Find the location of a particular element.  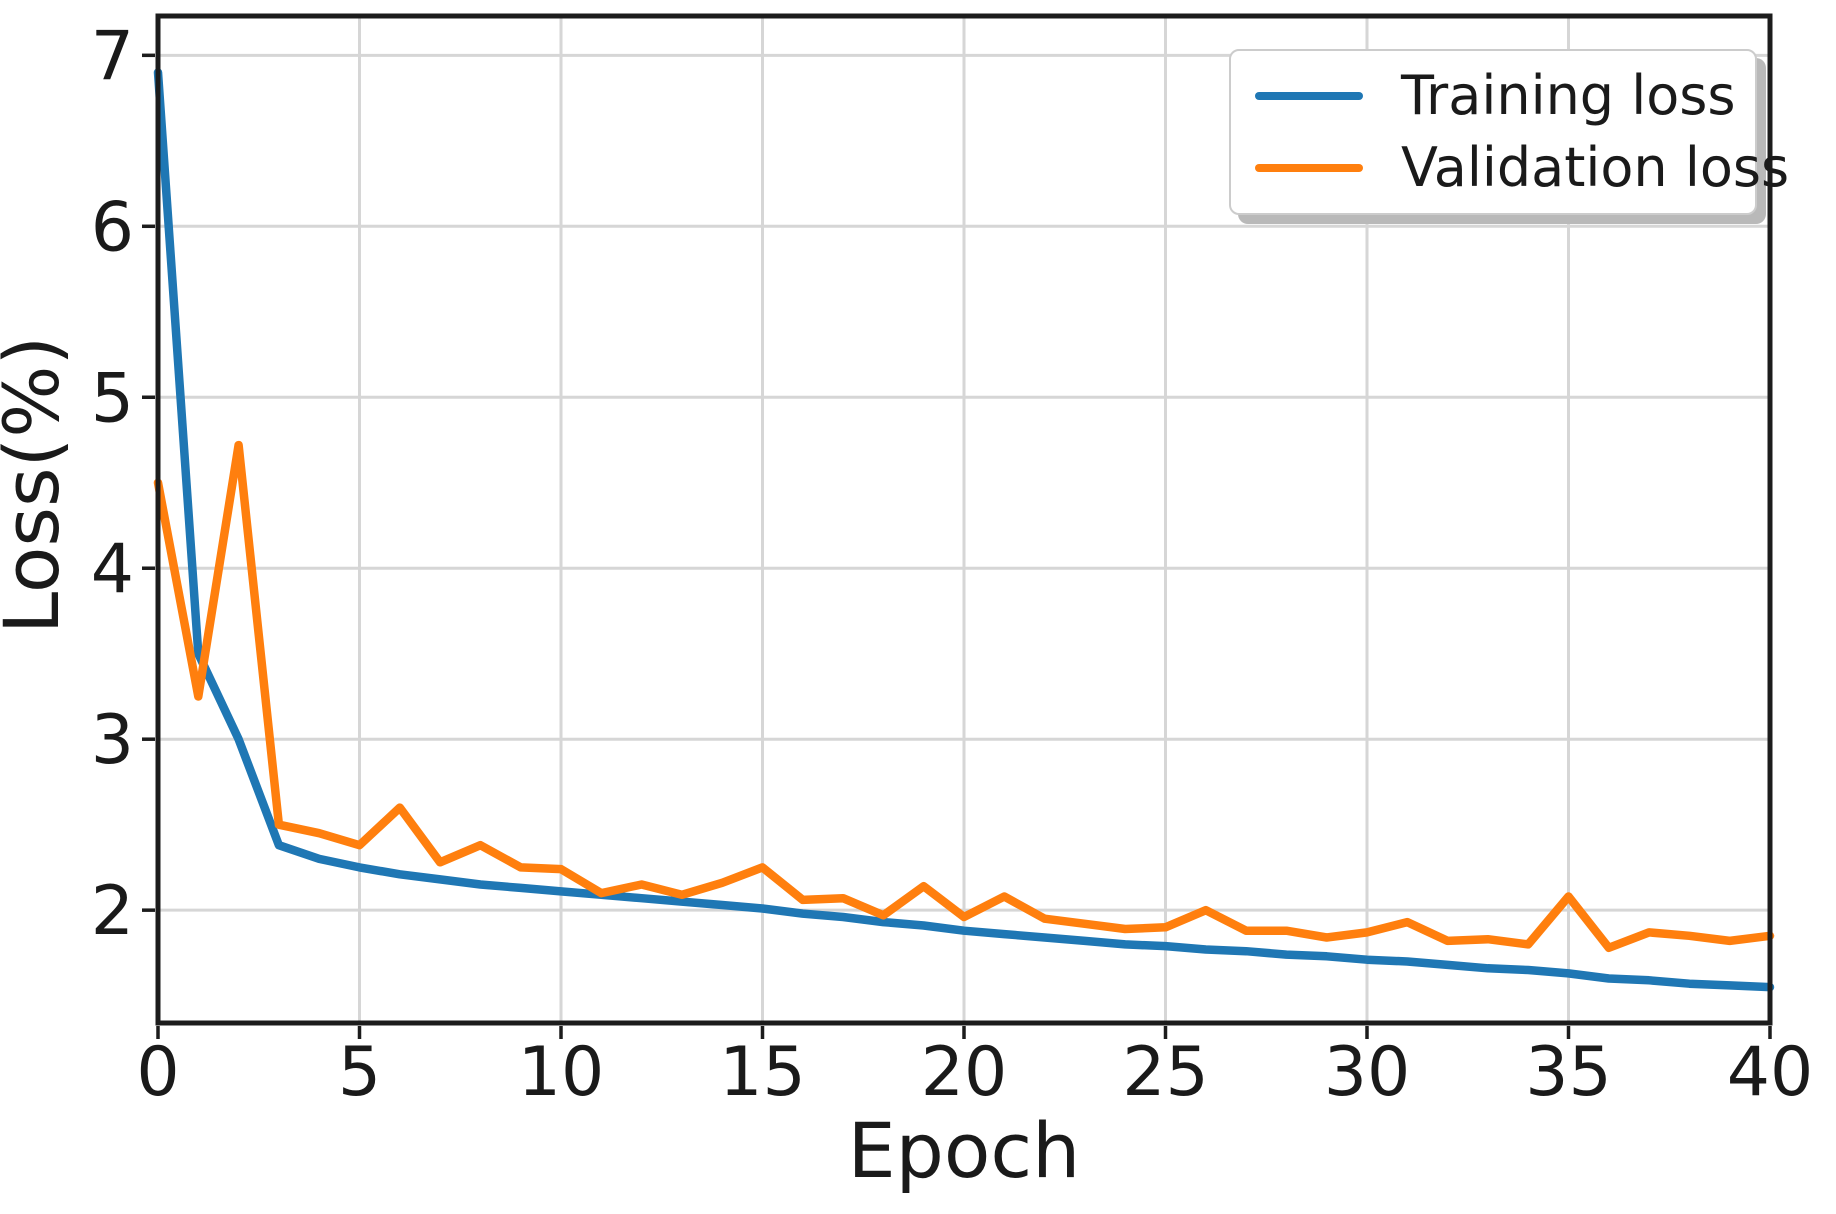

training-loss-line-sample is located at coordinates (1309, 96).